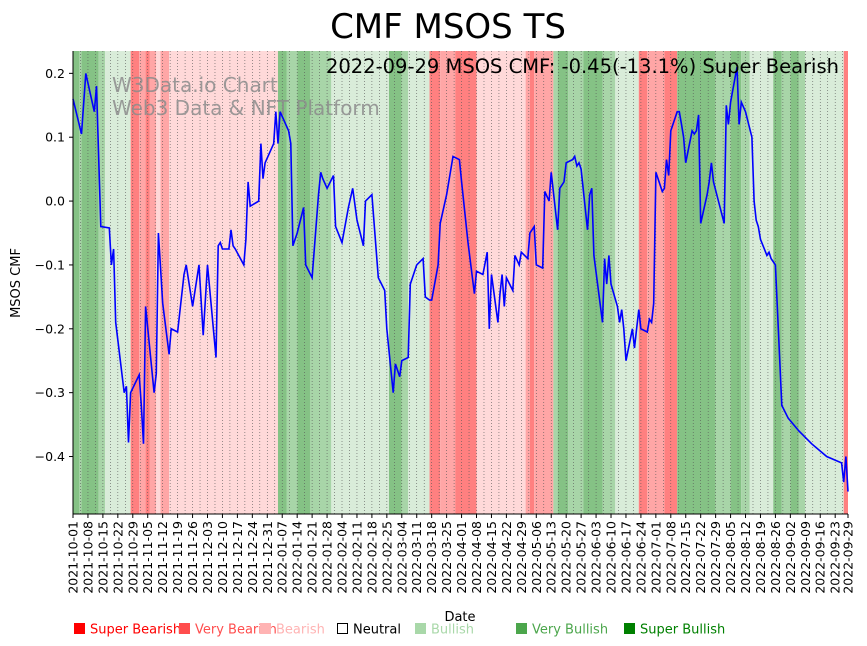  I want to click on legend-item-bullish: Bullish, so click(444, 630).